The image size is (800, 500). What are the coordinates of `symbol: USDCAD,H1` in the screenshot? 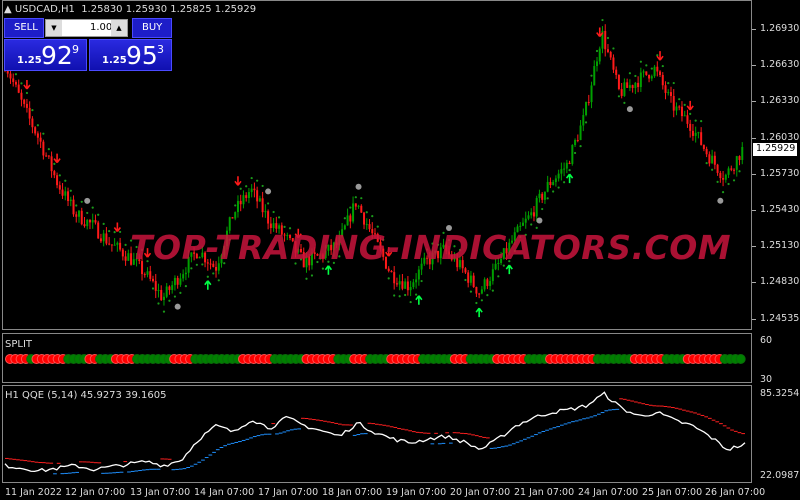 It's located at (44, 9).